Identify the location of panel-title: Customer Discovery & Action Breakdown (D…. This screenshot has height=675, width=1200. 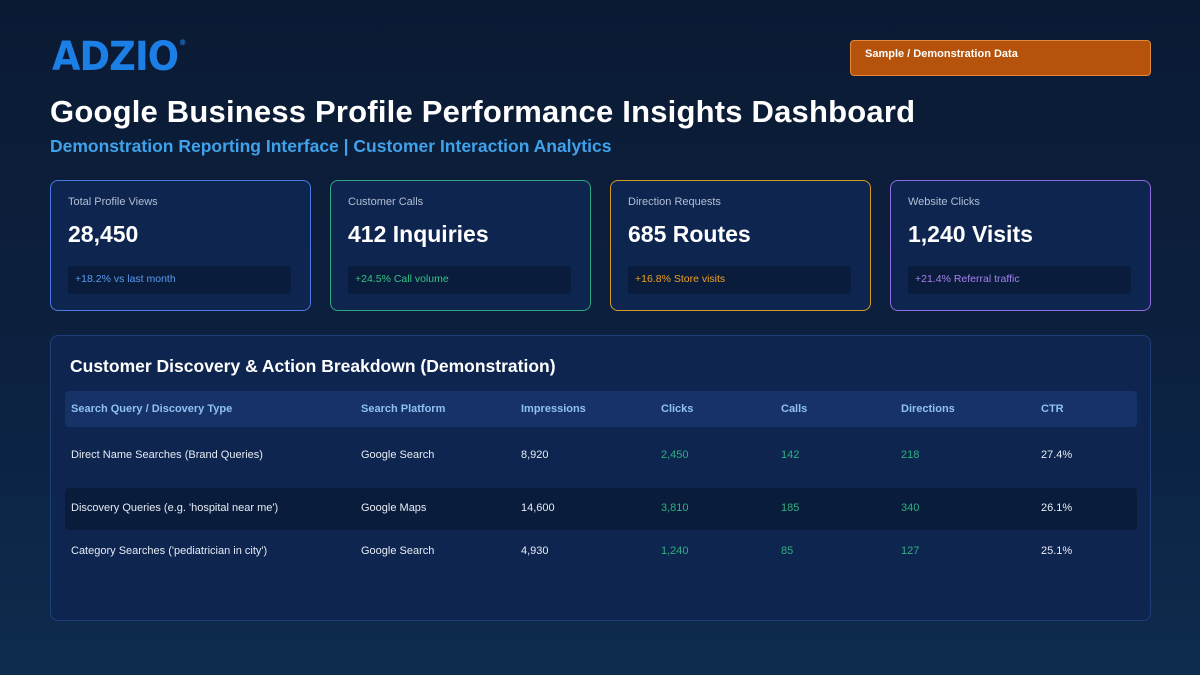
(313, 366).